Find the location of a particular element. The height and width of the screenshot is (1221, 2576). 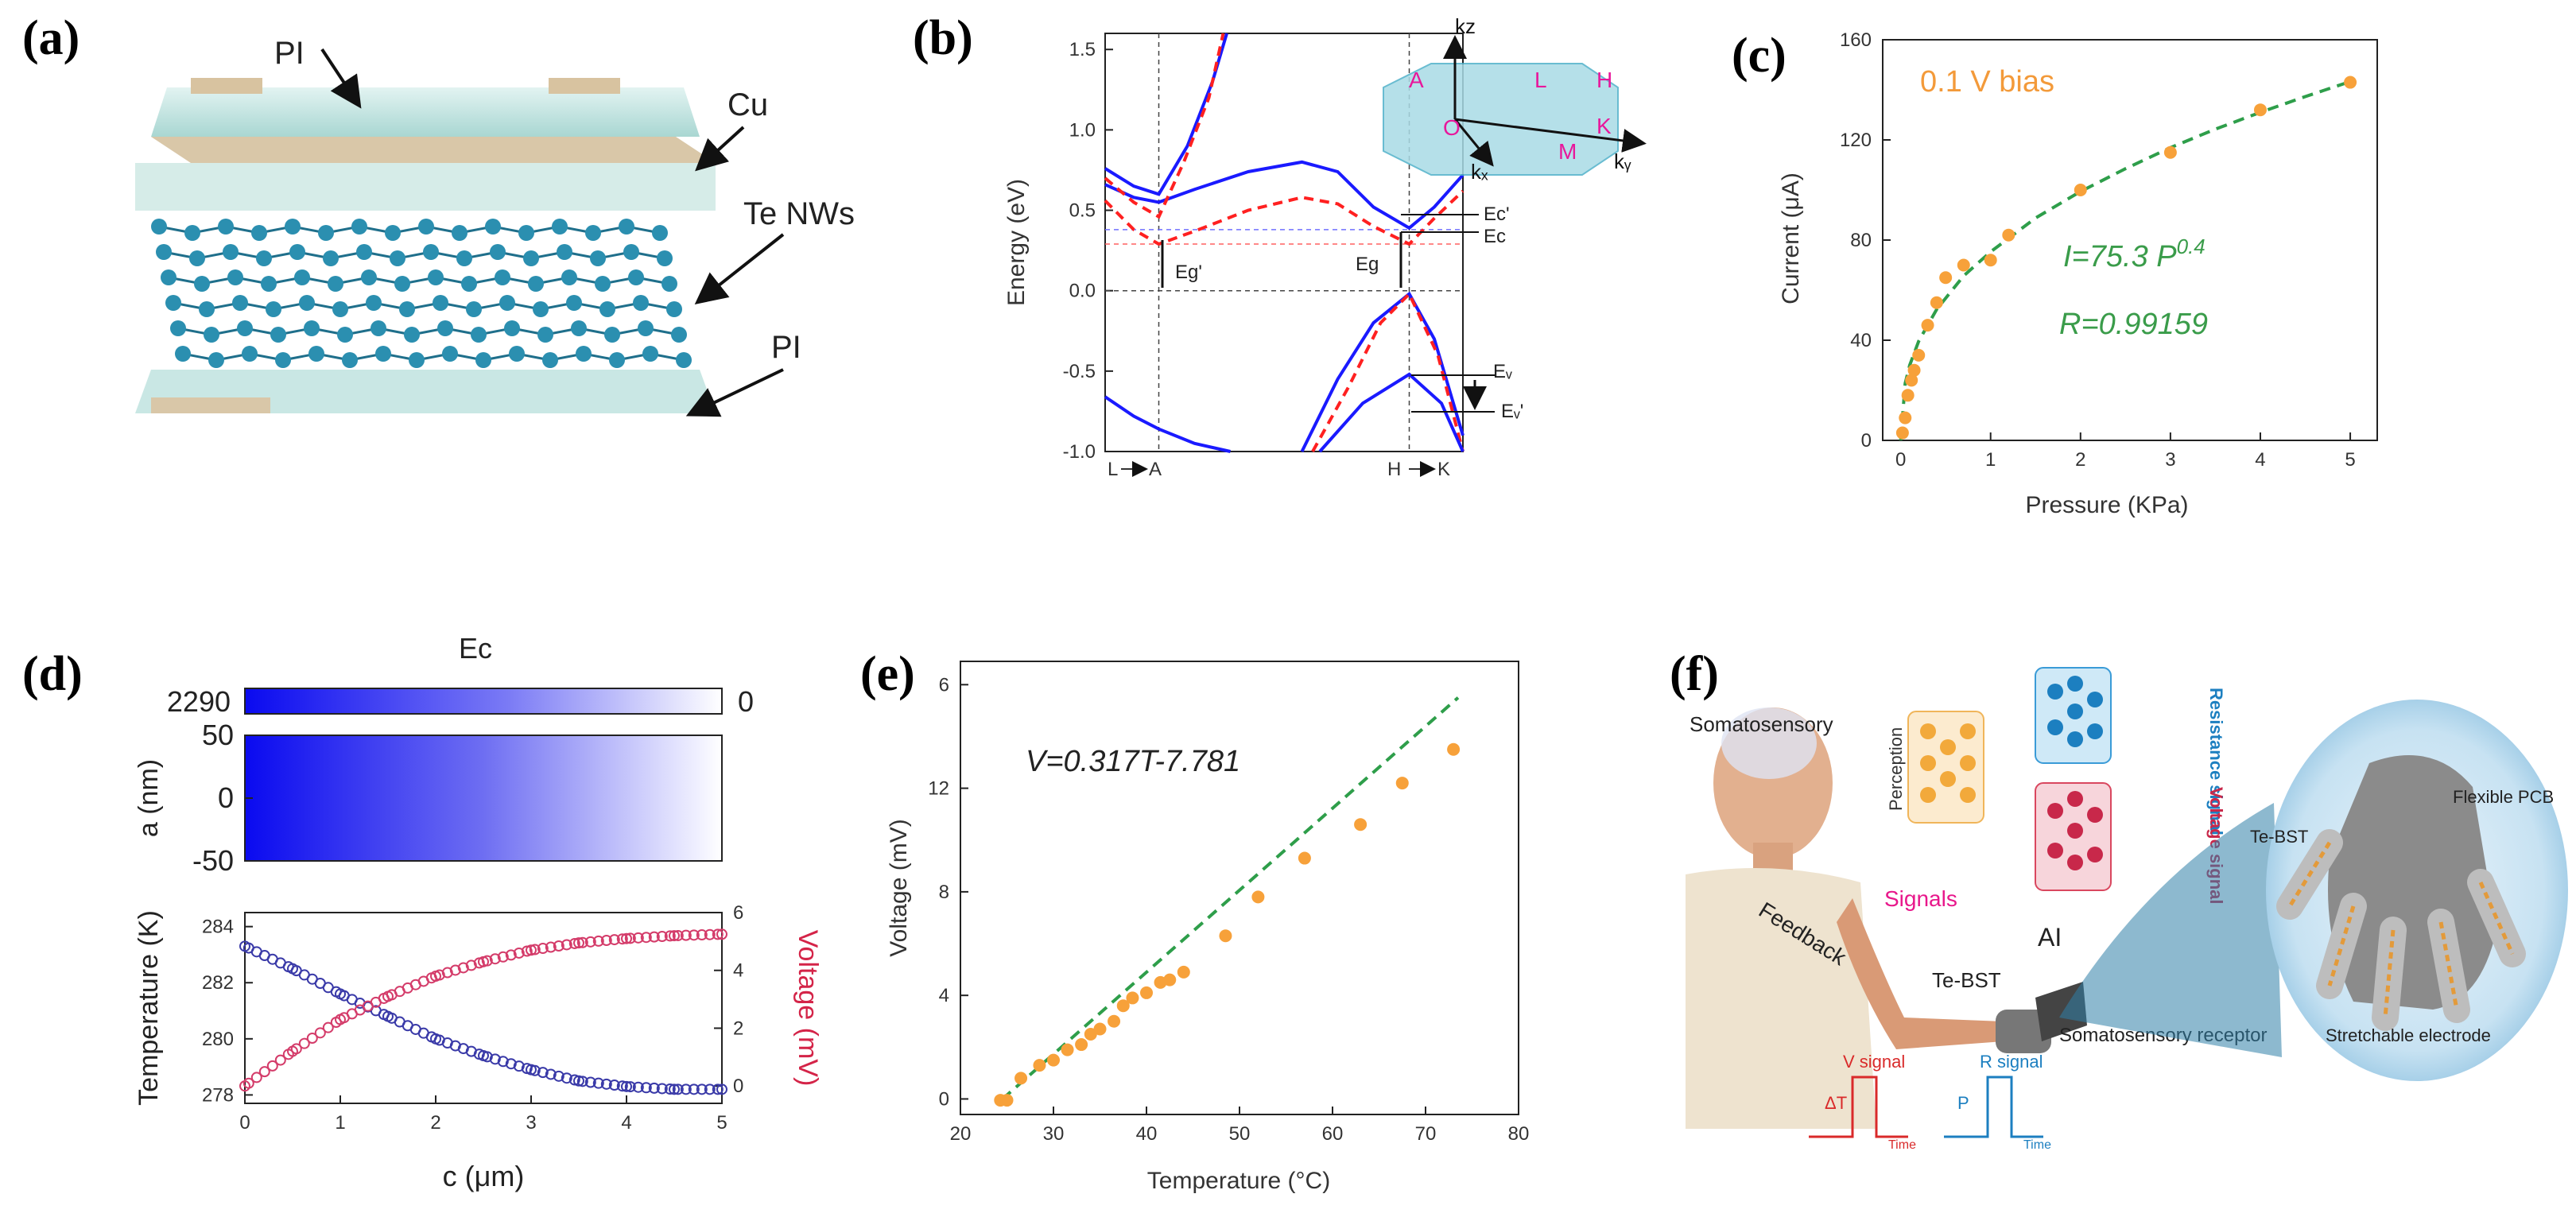

e-fit-line is located at coordinates (1230, 898).